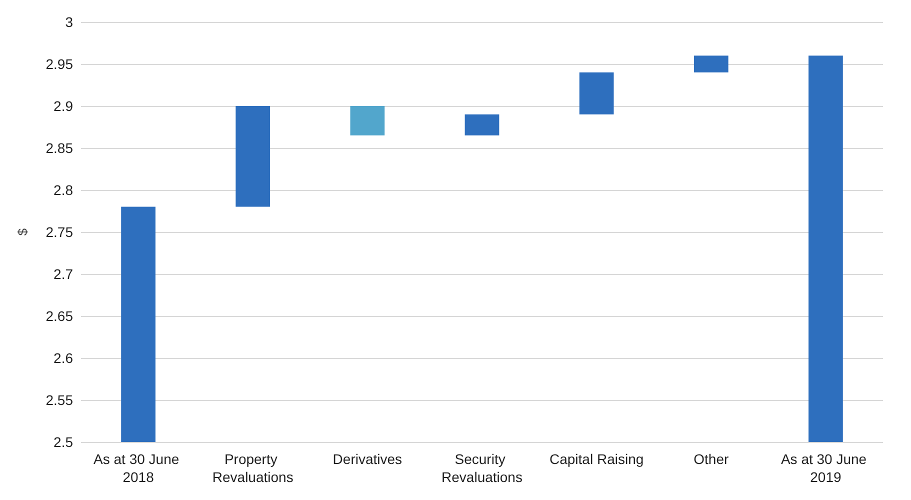 The width and height of the screenshot is (911, 500). Describe the element at coordinates (64, 274) in the screenshot. I see `y-tick-label: 2.7` at that location.